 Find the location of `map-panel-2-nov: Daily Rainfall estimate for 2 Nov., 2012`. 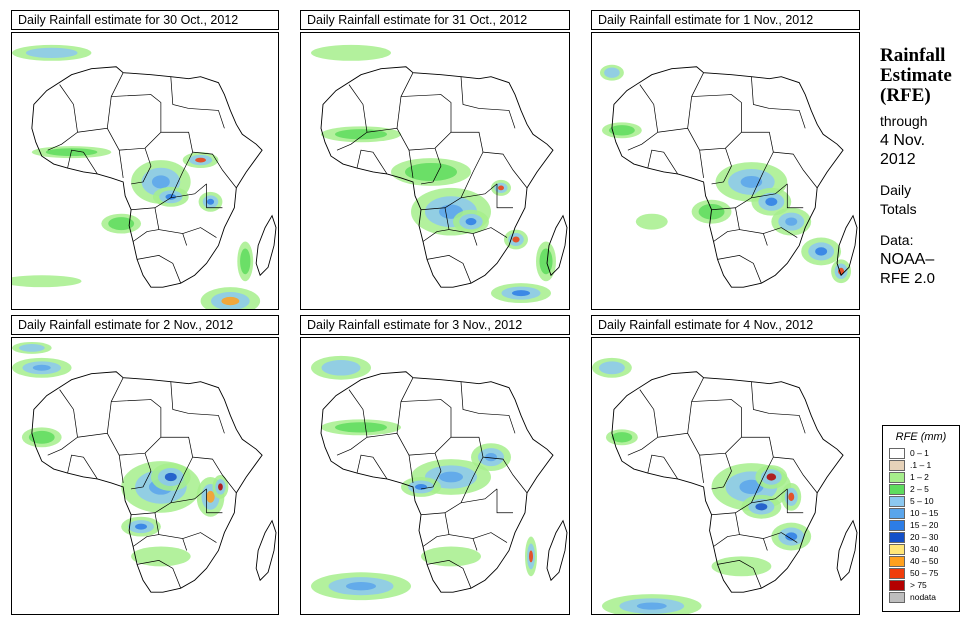

map-panel-2-nov: Daily Rainfall estimate for 2 Nov., 2012 is located at coordinates (145, 465).